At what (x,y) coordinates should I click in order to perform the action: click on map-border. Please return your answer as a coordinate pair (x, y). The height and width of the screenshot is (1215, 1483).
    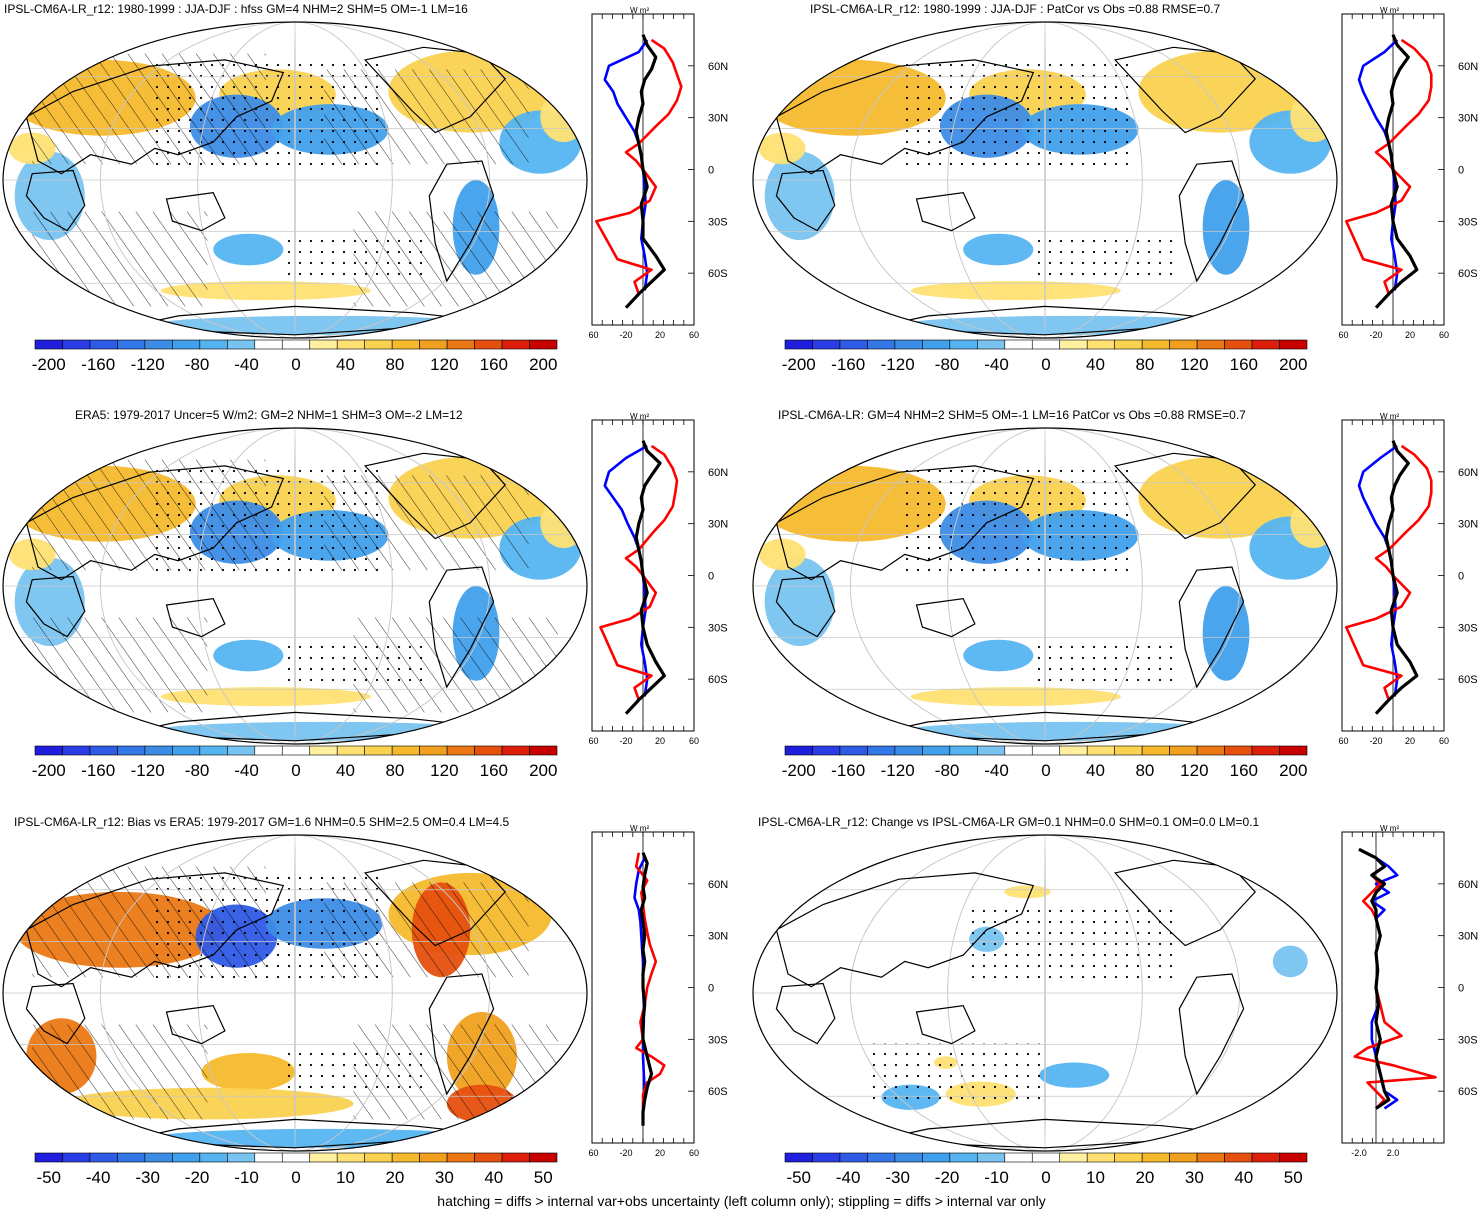
    Looking at the image, I should click on (1045, 180).